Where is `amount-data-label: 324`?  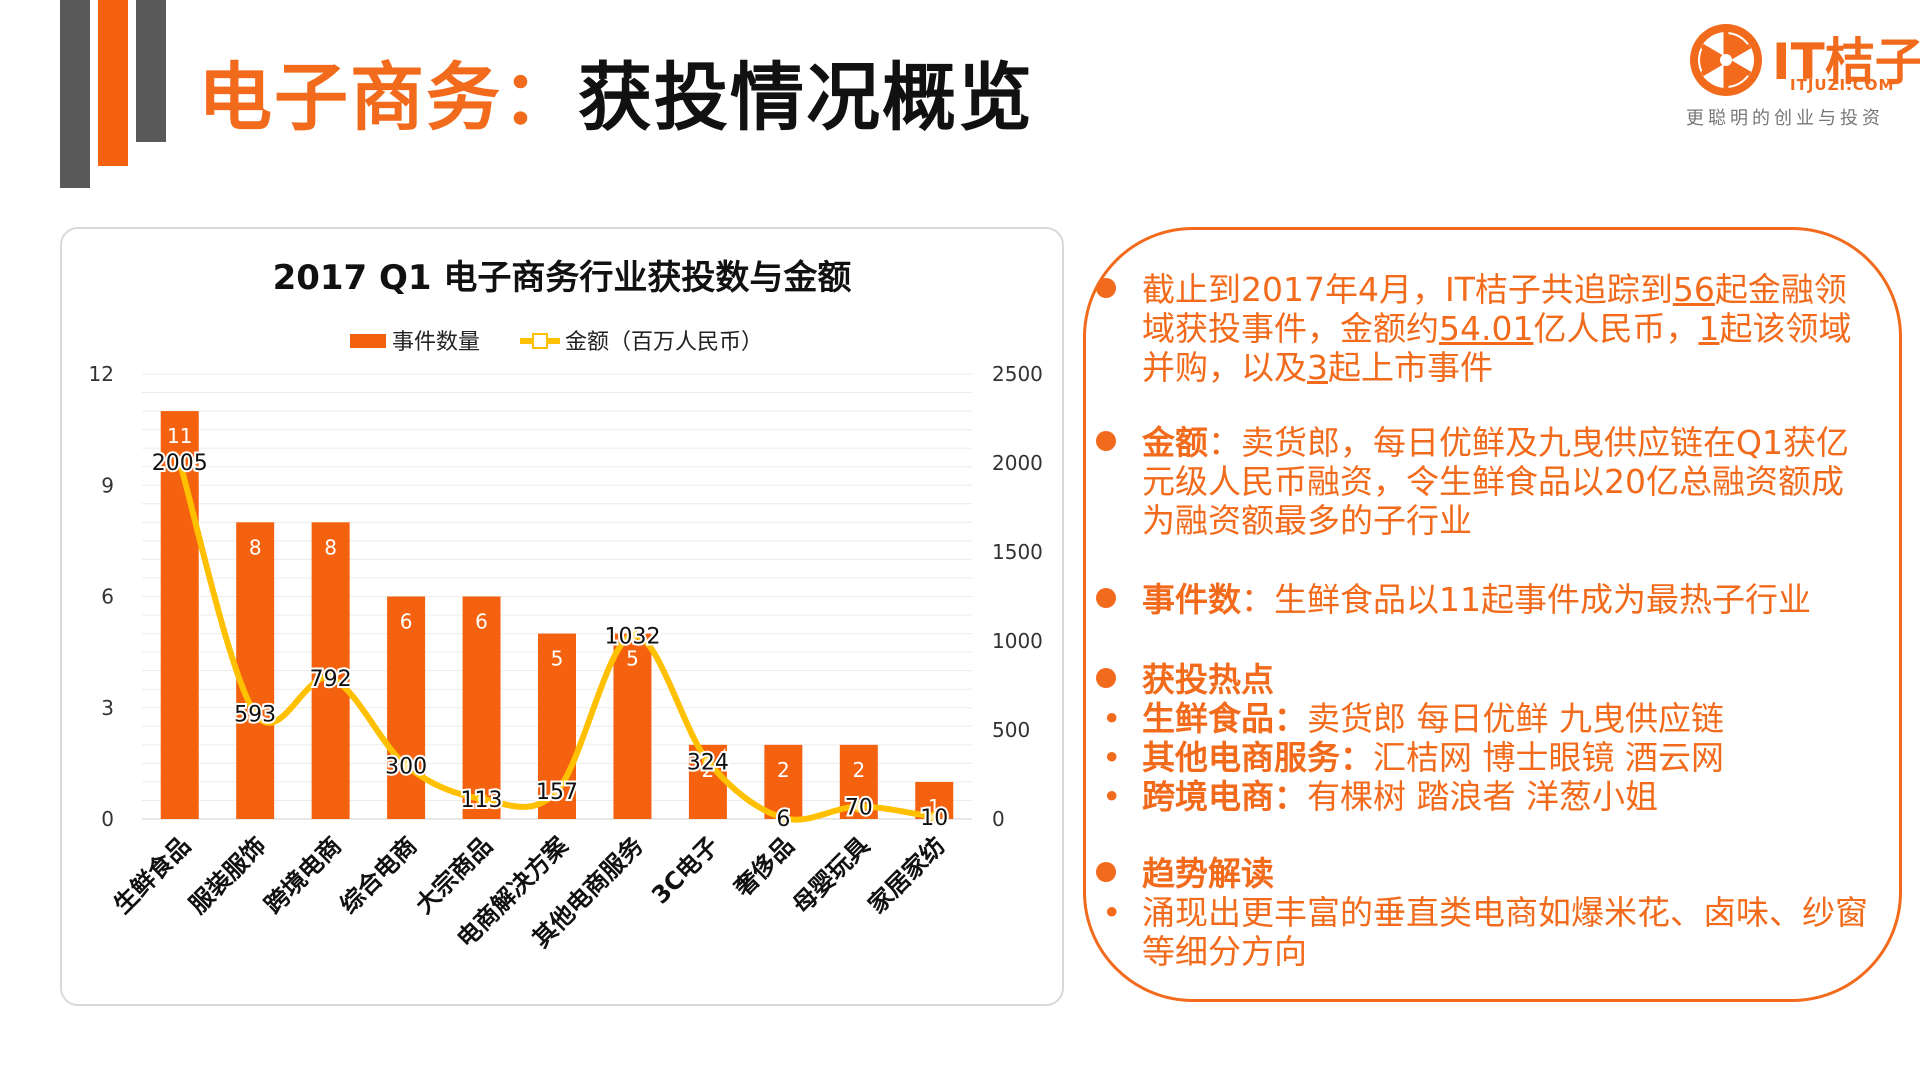 amount-data-label: 324 is located at coordinates (708, 762).